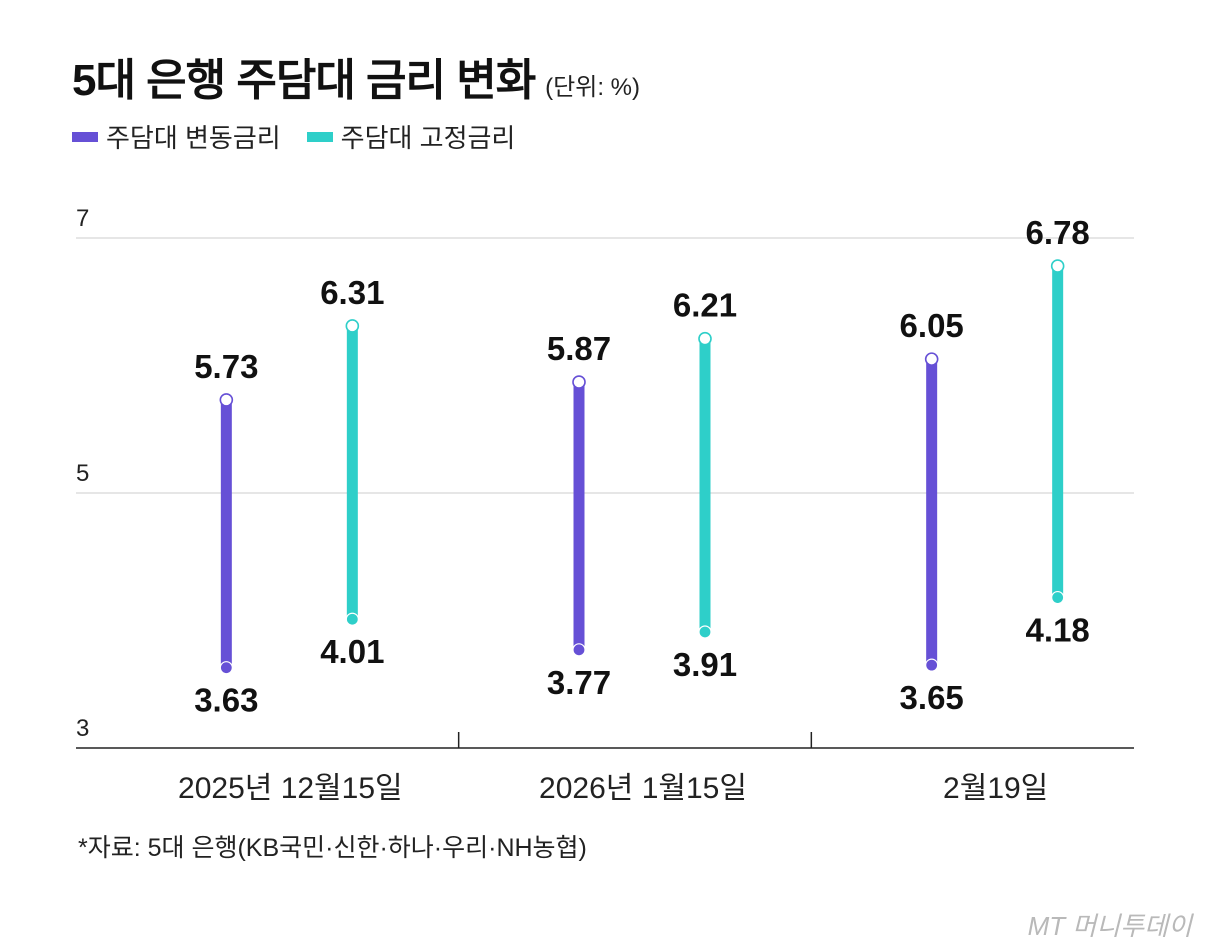 Image resolution: width=1206 pixels, height=952 pixels. What do you see at coordinates (1109, 926) in the screenshot?
I see `brand-logo: MT 머니투데이` at bounding box center [1109, 926].